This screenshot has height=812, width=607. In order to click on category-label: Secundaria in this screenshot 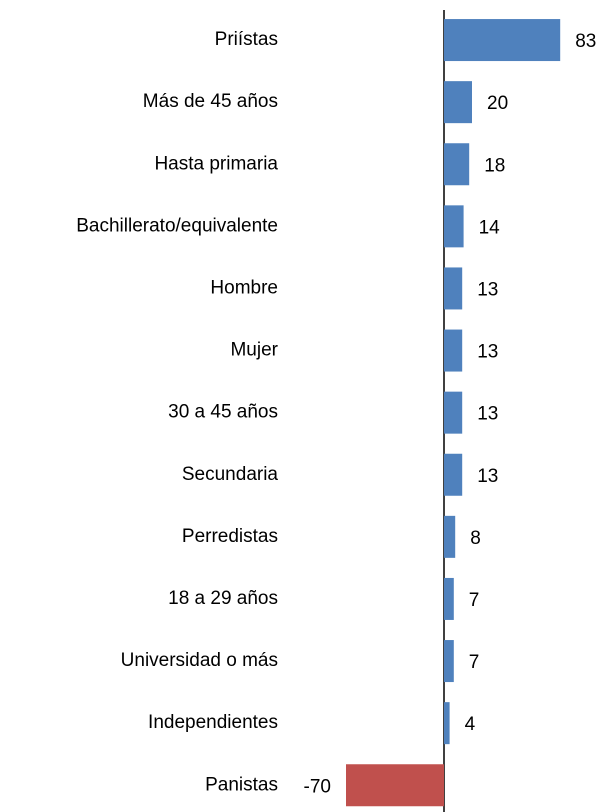, I will do `click(230, 474)`.